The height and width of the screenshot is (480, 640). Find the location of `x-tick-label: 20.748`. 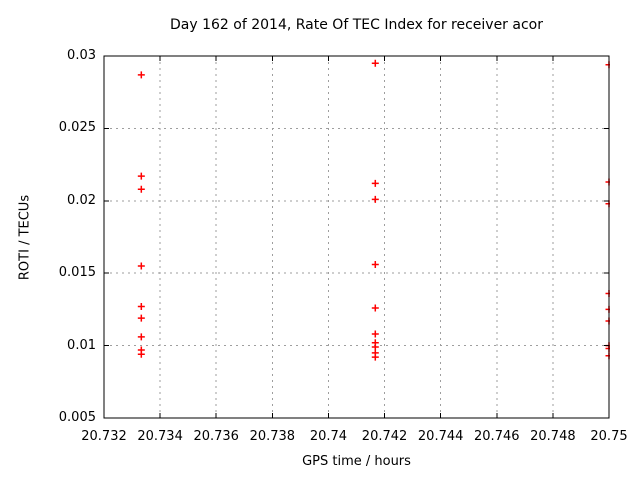

x-tick-label: 20.748 is located at coordinates (553, 436).